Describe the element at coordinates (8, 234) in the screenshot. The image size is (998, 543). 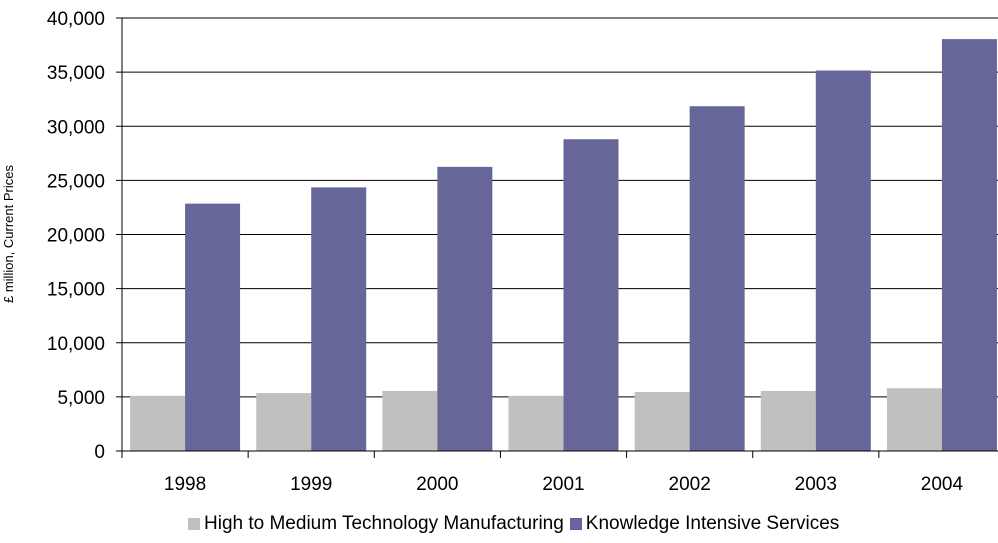
I see `y-axis-title: £ million, Current Prices` at that location.